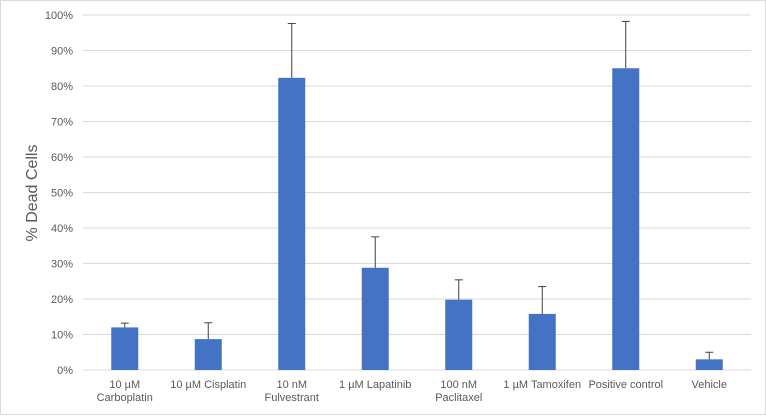 The height and width of the screenshot is (416, 766). Describe the element at coordinates (62, 265) in the screenshot. I see `y-tick-label: 30%` at that location.